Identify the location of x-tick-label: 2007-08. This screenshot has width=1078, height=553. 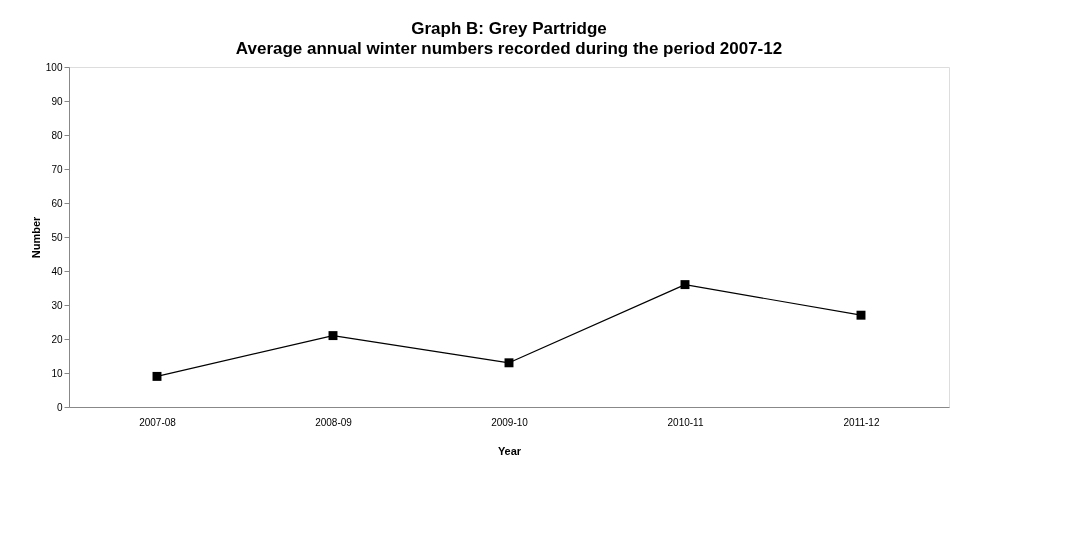
(158, 422).